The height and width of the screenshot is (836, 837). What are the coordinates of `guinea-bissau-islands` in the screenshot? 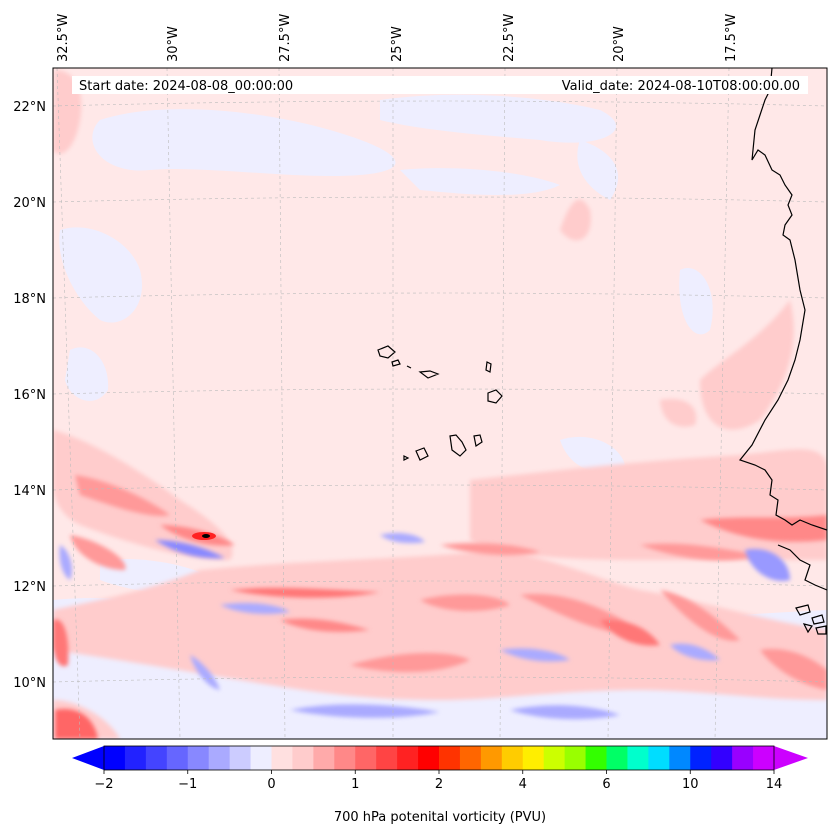 It's located at (811, 619).